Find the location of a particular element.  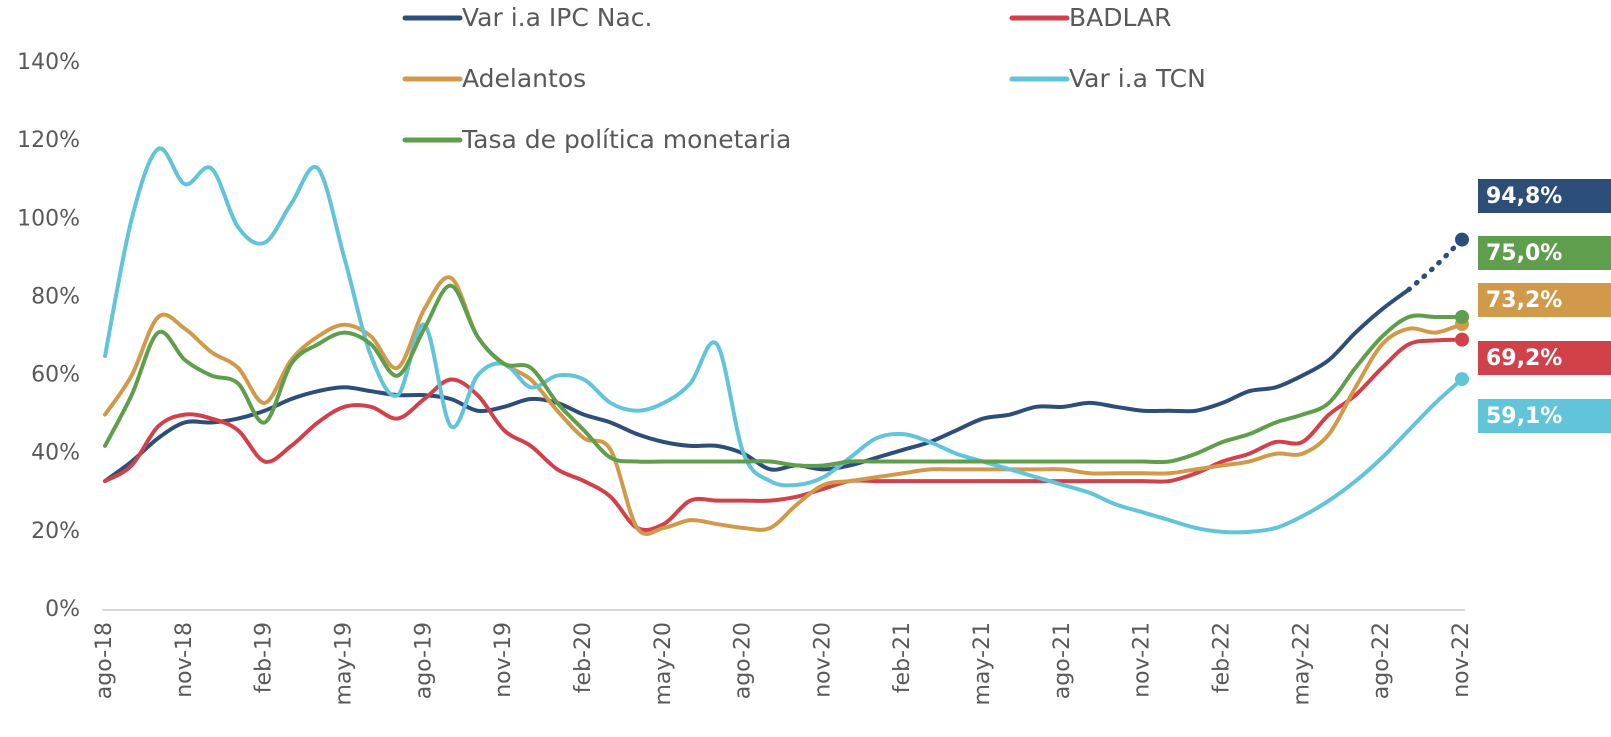

y-tick-label: 60% is located at coordinates (55, 375).